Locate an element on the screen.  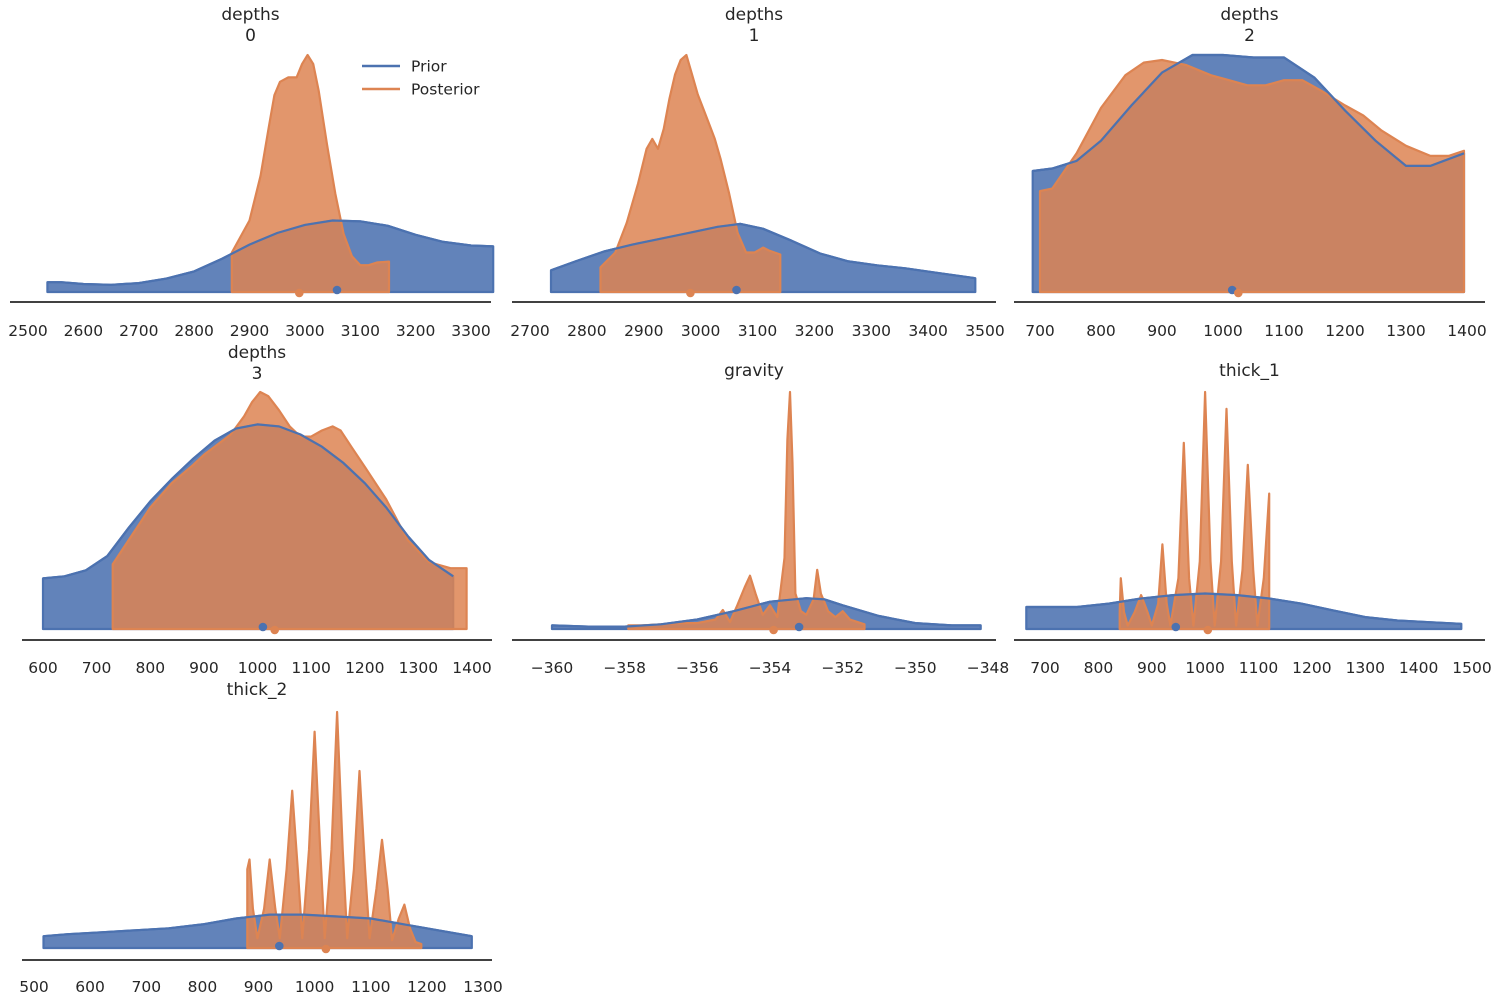
x-tick-label: 2600 is located at coordinates (83, 331).